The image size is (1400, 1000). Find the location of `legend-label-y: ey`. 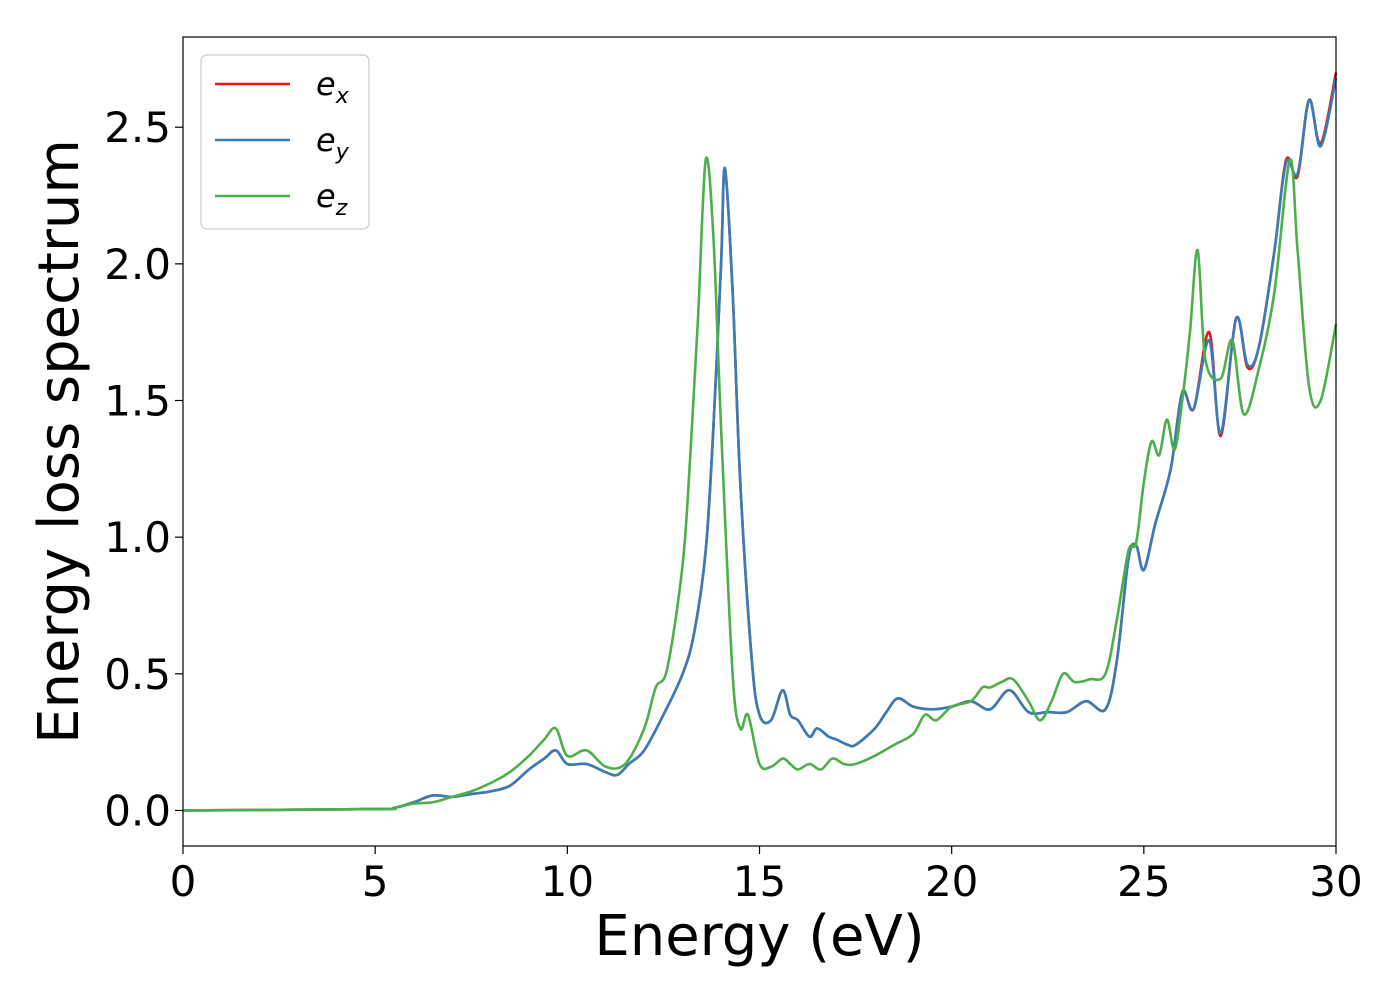

legend-label-y: ey is located at coordinates (333, 143).